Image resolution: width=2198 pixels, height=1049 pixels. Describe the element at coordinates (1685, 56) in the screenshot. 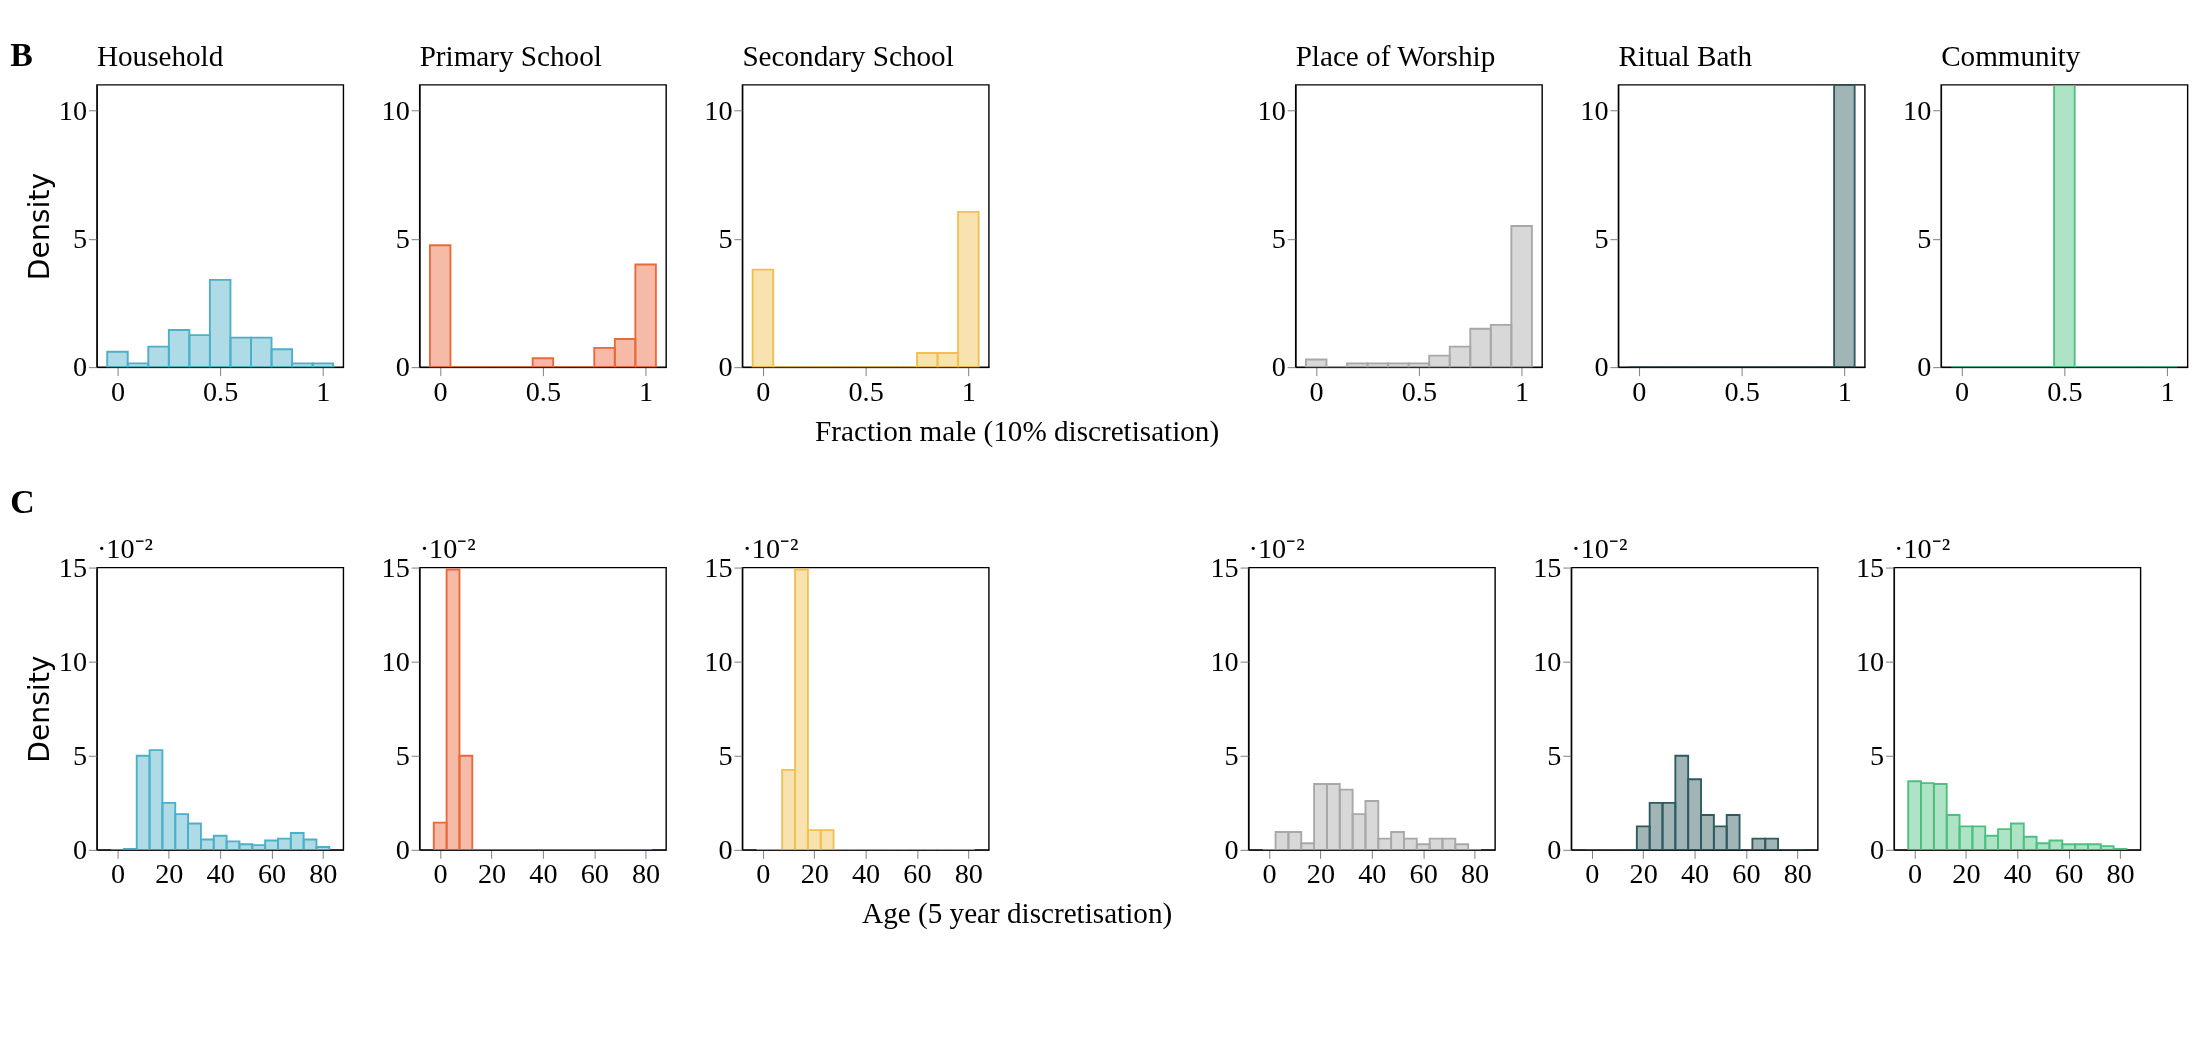

I see `chart-title: Ritual Bath` at that location.